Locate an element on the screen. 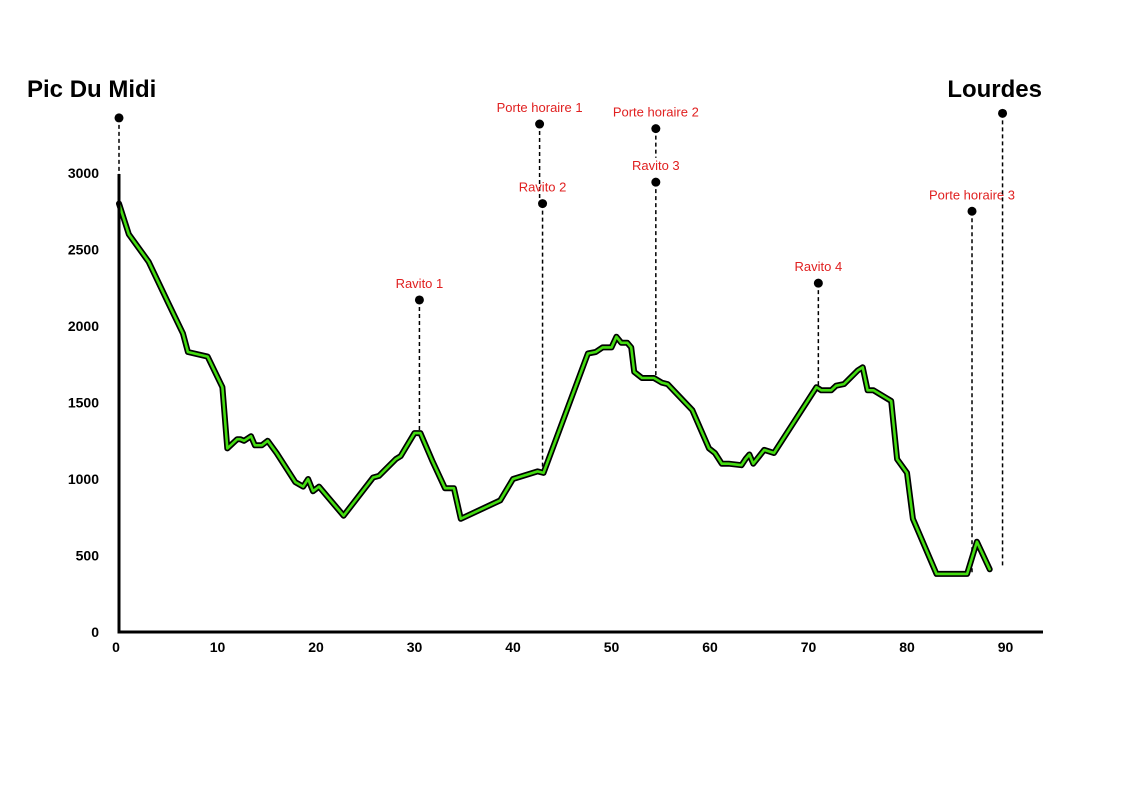  y-tick-label: 1500 is located at coordinates (83, 403).